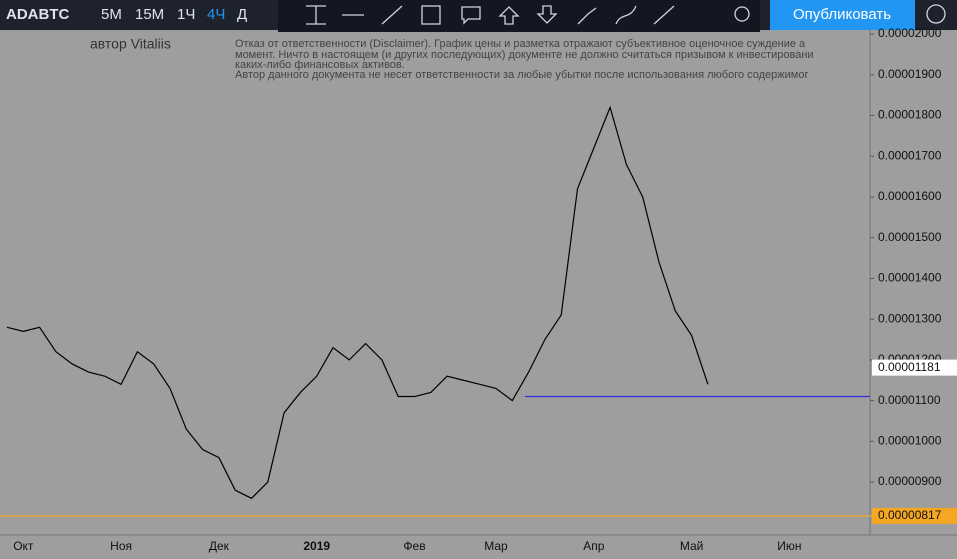 This screenshot has height=559, width=957. Describe the element at coordinates (149, 14) in the screenshot. I see `interval: 15М` at that location.